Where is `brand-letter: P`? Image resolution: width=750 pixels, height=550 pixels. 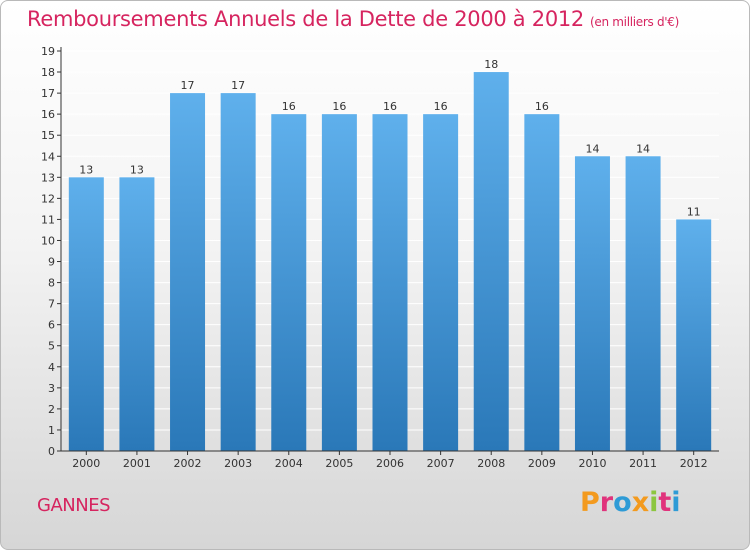 brand-letter: P is located at coordinates (590, 502).